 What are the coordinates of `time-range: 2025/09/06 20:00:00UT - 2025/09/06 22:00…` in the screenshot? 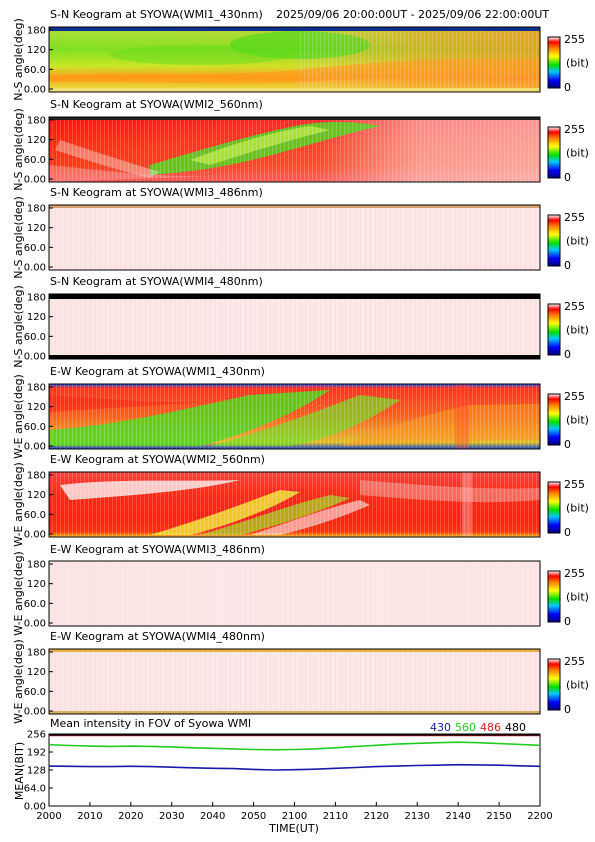 It's located at (412, 14).